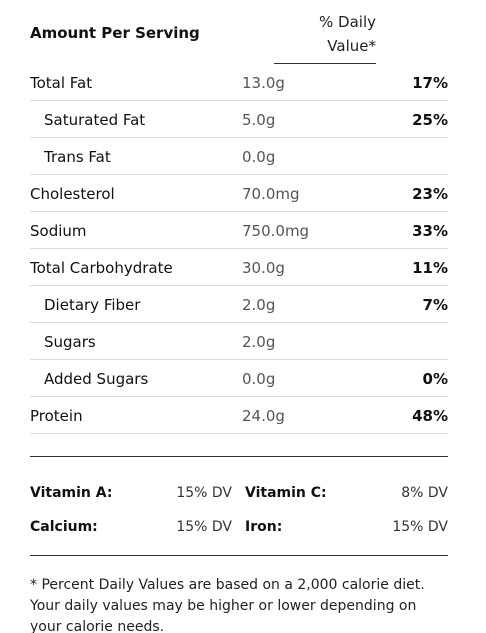 The width and height of the screenshot is (486, 633). What do you see at coordinates (271, 194) in the screenshot?
I see `nutrient-amount: 70.0mg` at bounding box center [271, 194].